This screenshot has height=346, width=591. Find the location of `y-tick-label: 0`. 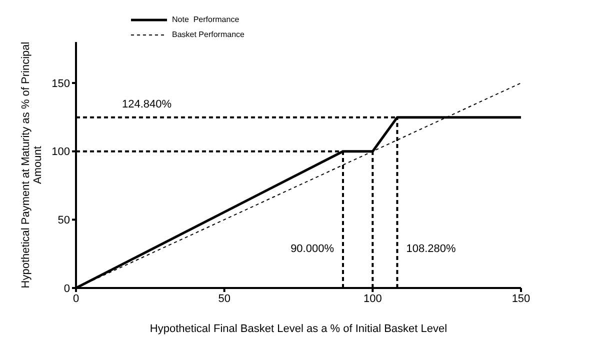

y-tick-label: 0 is located at coordinates (67, 288).